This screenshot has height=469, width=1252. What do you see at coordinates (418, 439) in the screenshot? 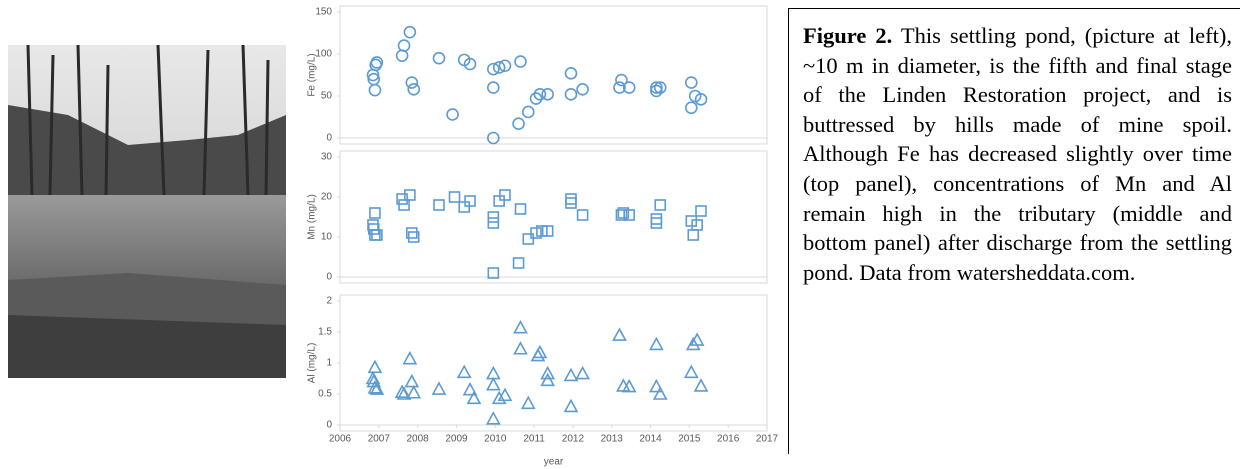
I see `x-tick-label: 2008` at bounding box center [418, 439].